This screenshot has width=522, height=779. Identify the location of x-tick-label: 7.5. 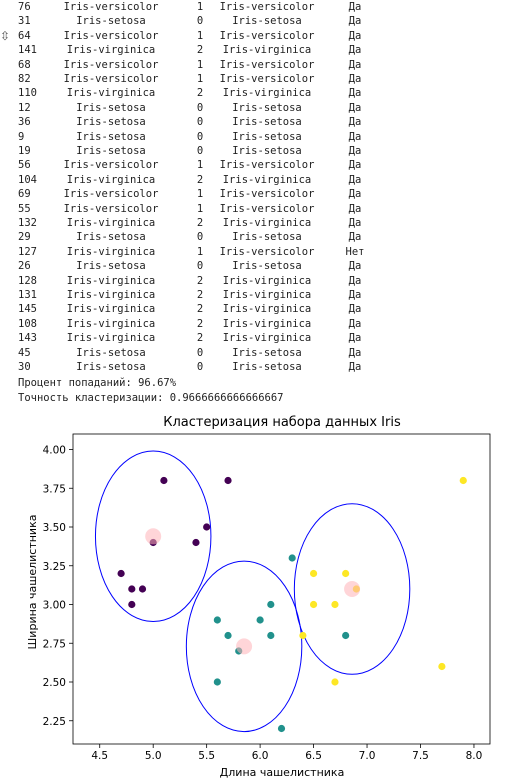
(420, 756).